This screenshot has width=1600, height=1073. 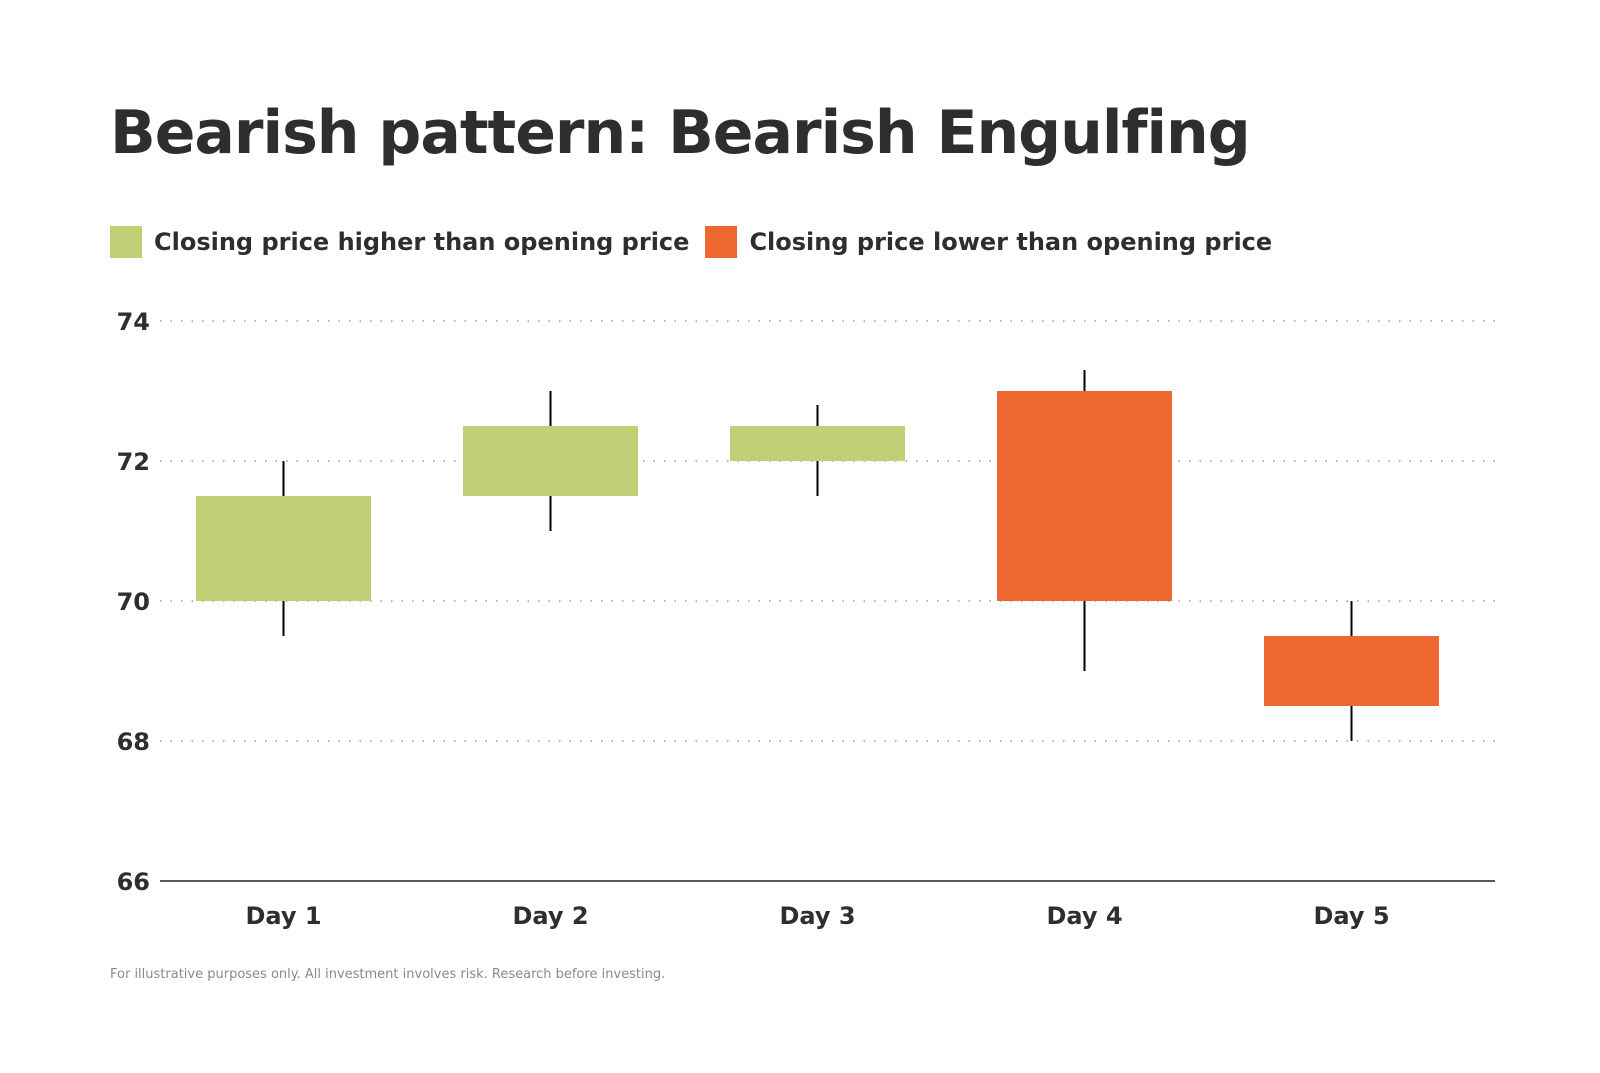 What do you see at coordinates (1084, 916) in the screenshot?
I see `x-tick-label: Day 4` at bounding box center [1084, 916].